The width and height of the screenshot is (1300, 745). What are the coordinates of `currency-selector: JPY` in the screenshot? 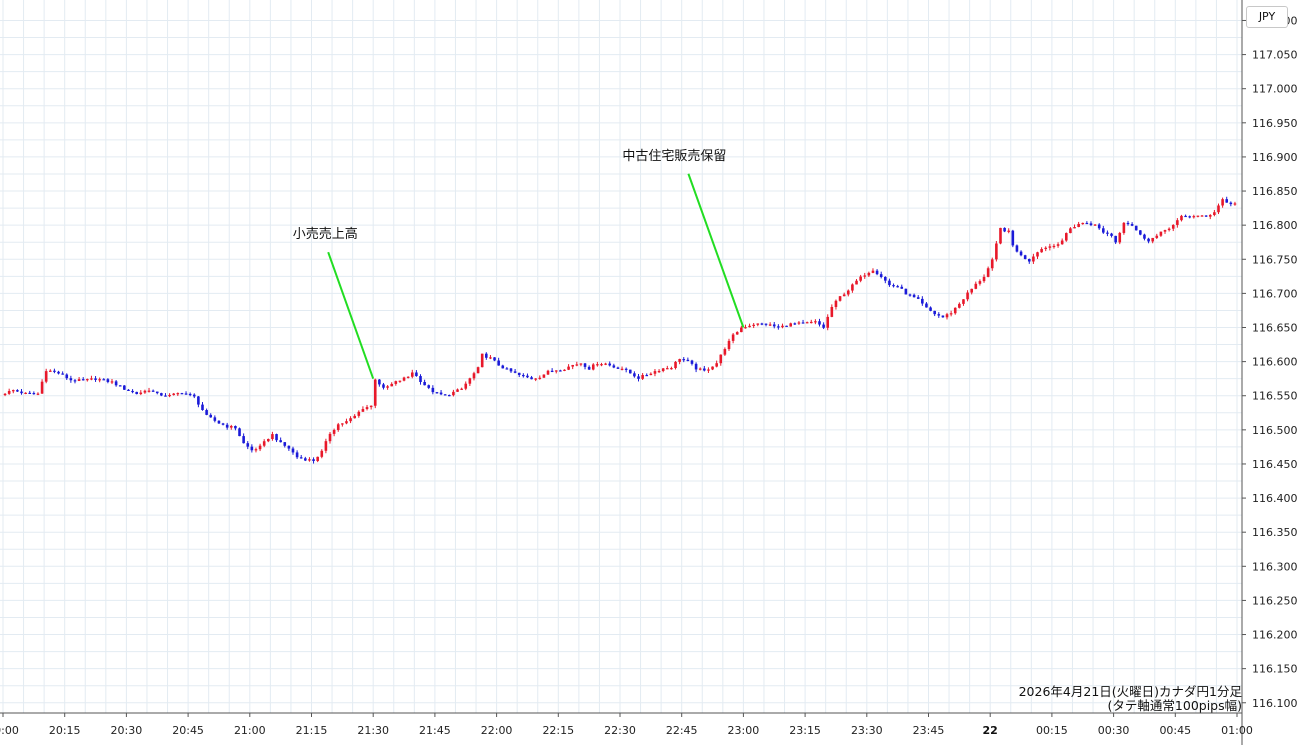 It's located at (1267, 17).